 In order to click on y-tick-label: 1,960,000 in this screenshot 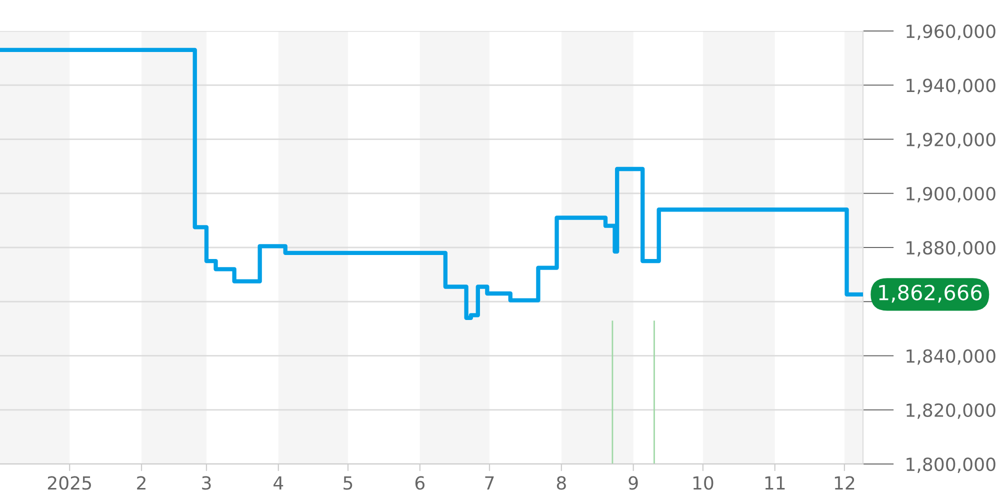, I will do `click(951, 32)`.